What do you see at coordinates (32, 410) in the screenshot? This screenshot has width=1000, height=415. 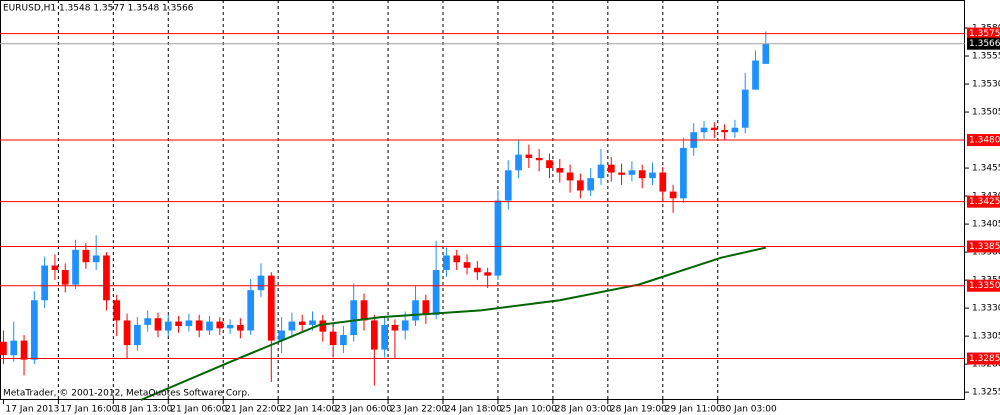 I see `x-tick-label: 17 Jan 2013` at bounding box center [32, 410].